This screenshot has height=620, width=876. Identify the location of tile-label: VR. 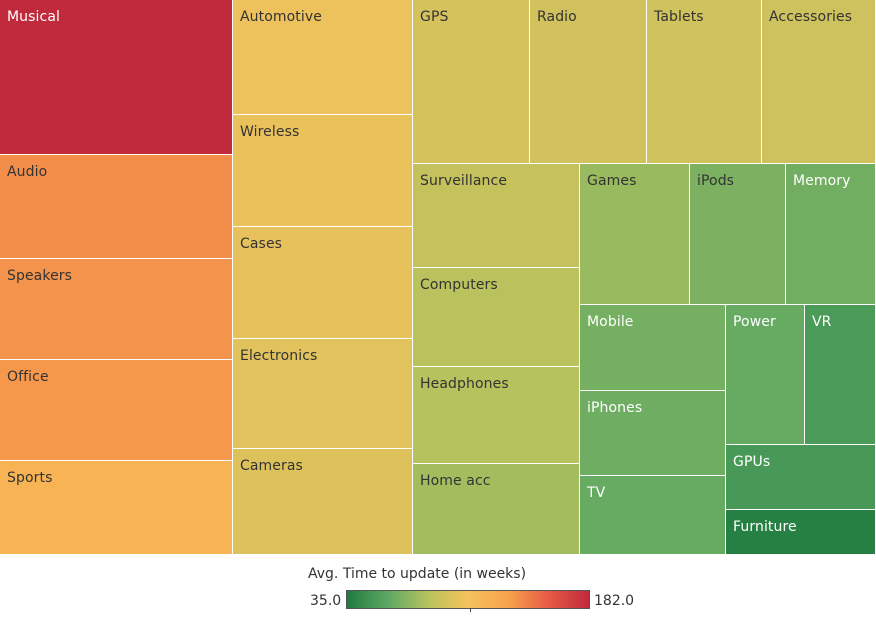
(822, 322).